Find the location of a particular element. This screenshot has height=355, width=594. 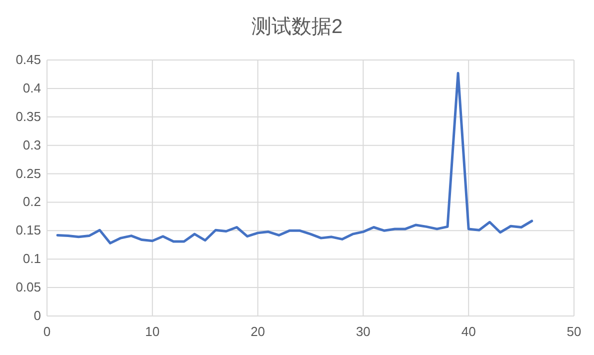

x-tick-label: 0 is located at coordinates (47, 331).